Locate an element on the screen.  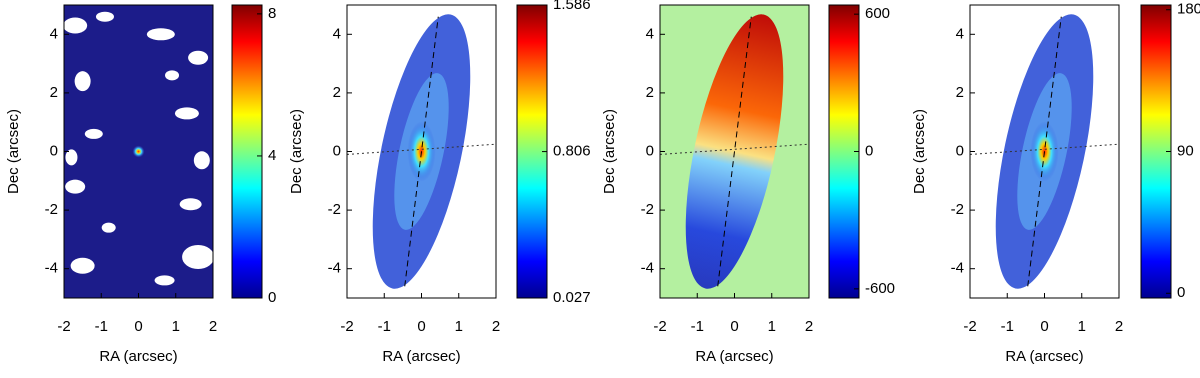
colorbar-tick-label: 0.806 is located at coordinates (572, 151).